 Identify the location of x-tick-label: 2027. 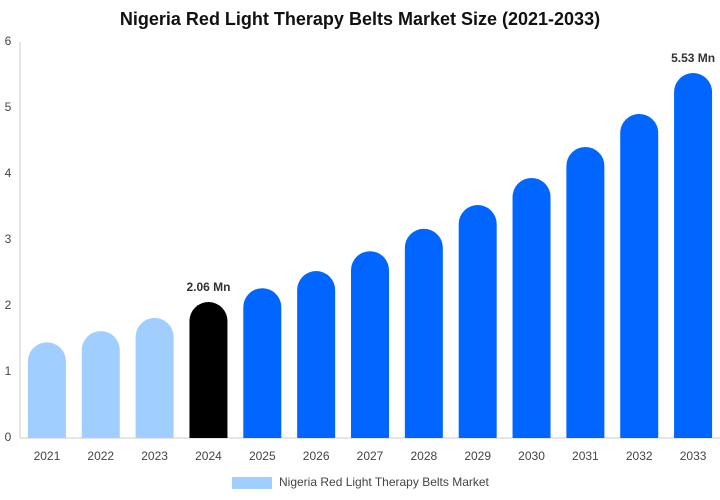
(370, 456).